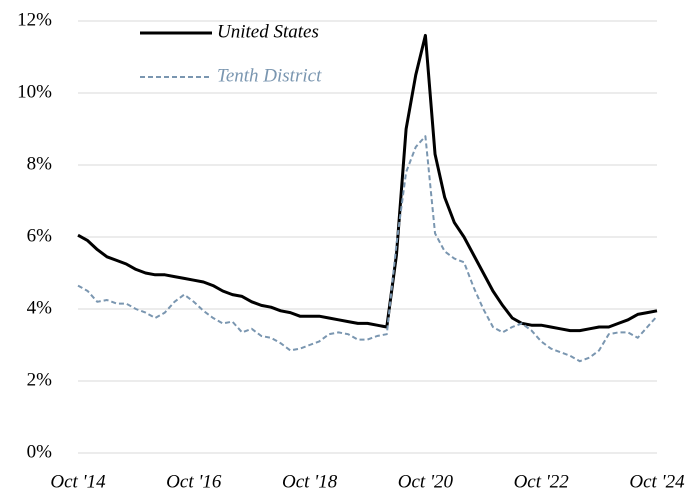 The width and height of the screenshot is (695, 504). Describe the element at coordinates (310, 481) in the screenshot. I see `x-tick-label: Oct '18` at that location.